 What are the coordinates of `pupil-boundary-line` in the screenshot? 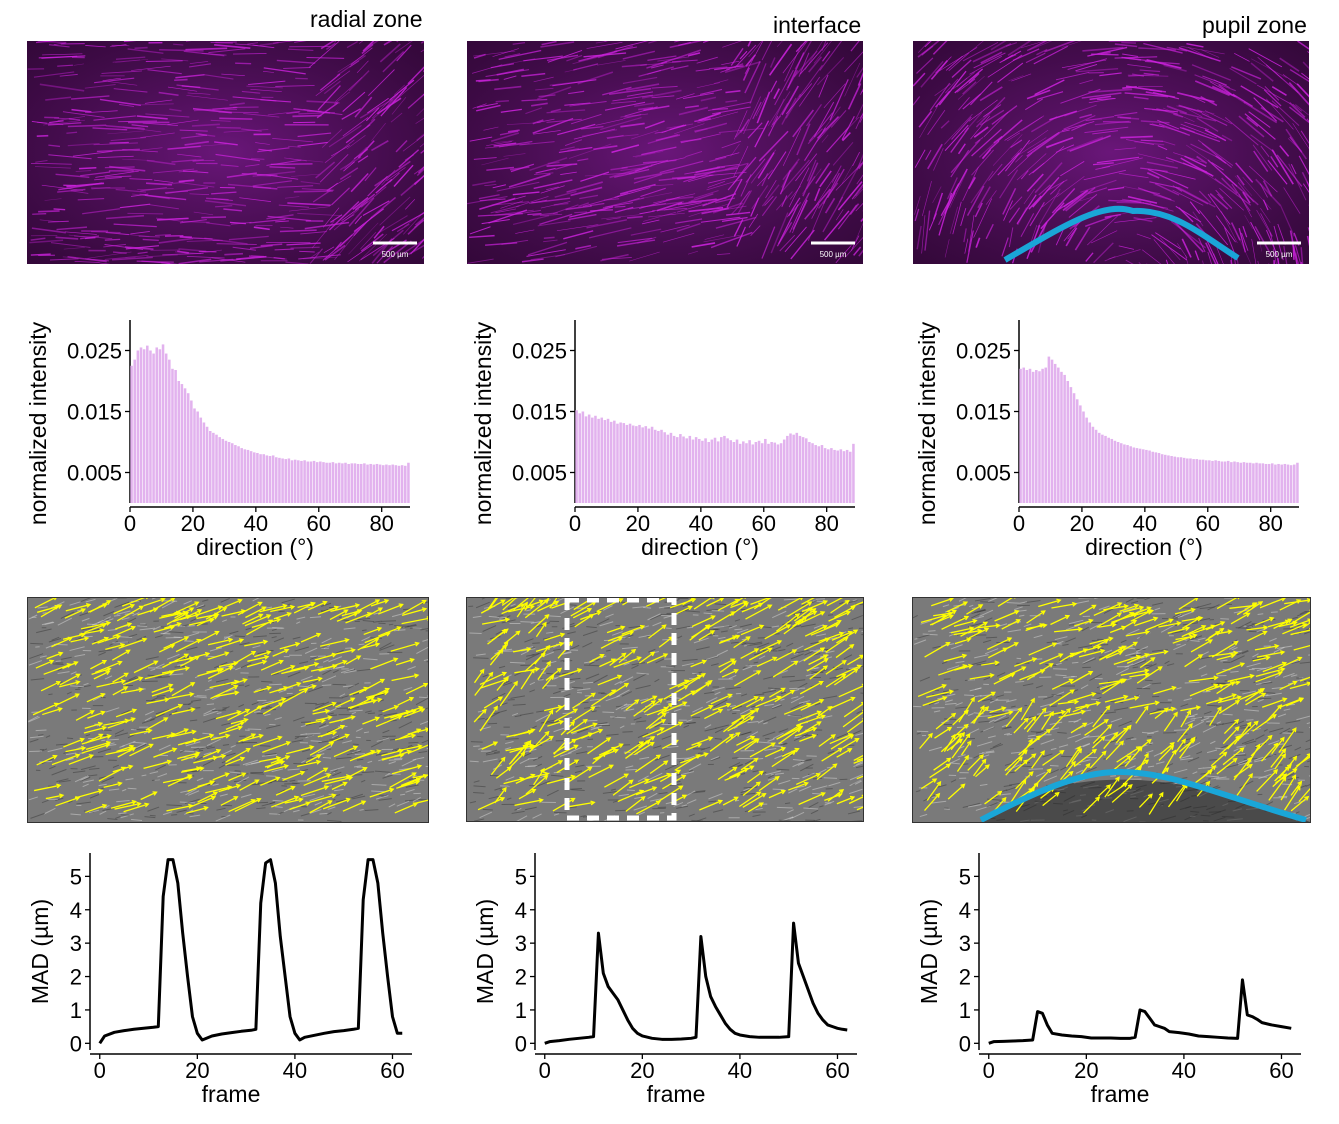 It's located at (1121, 234).